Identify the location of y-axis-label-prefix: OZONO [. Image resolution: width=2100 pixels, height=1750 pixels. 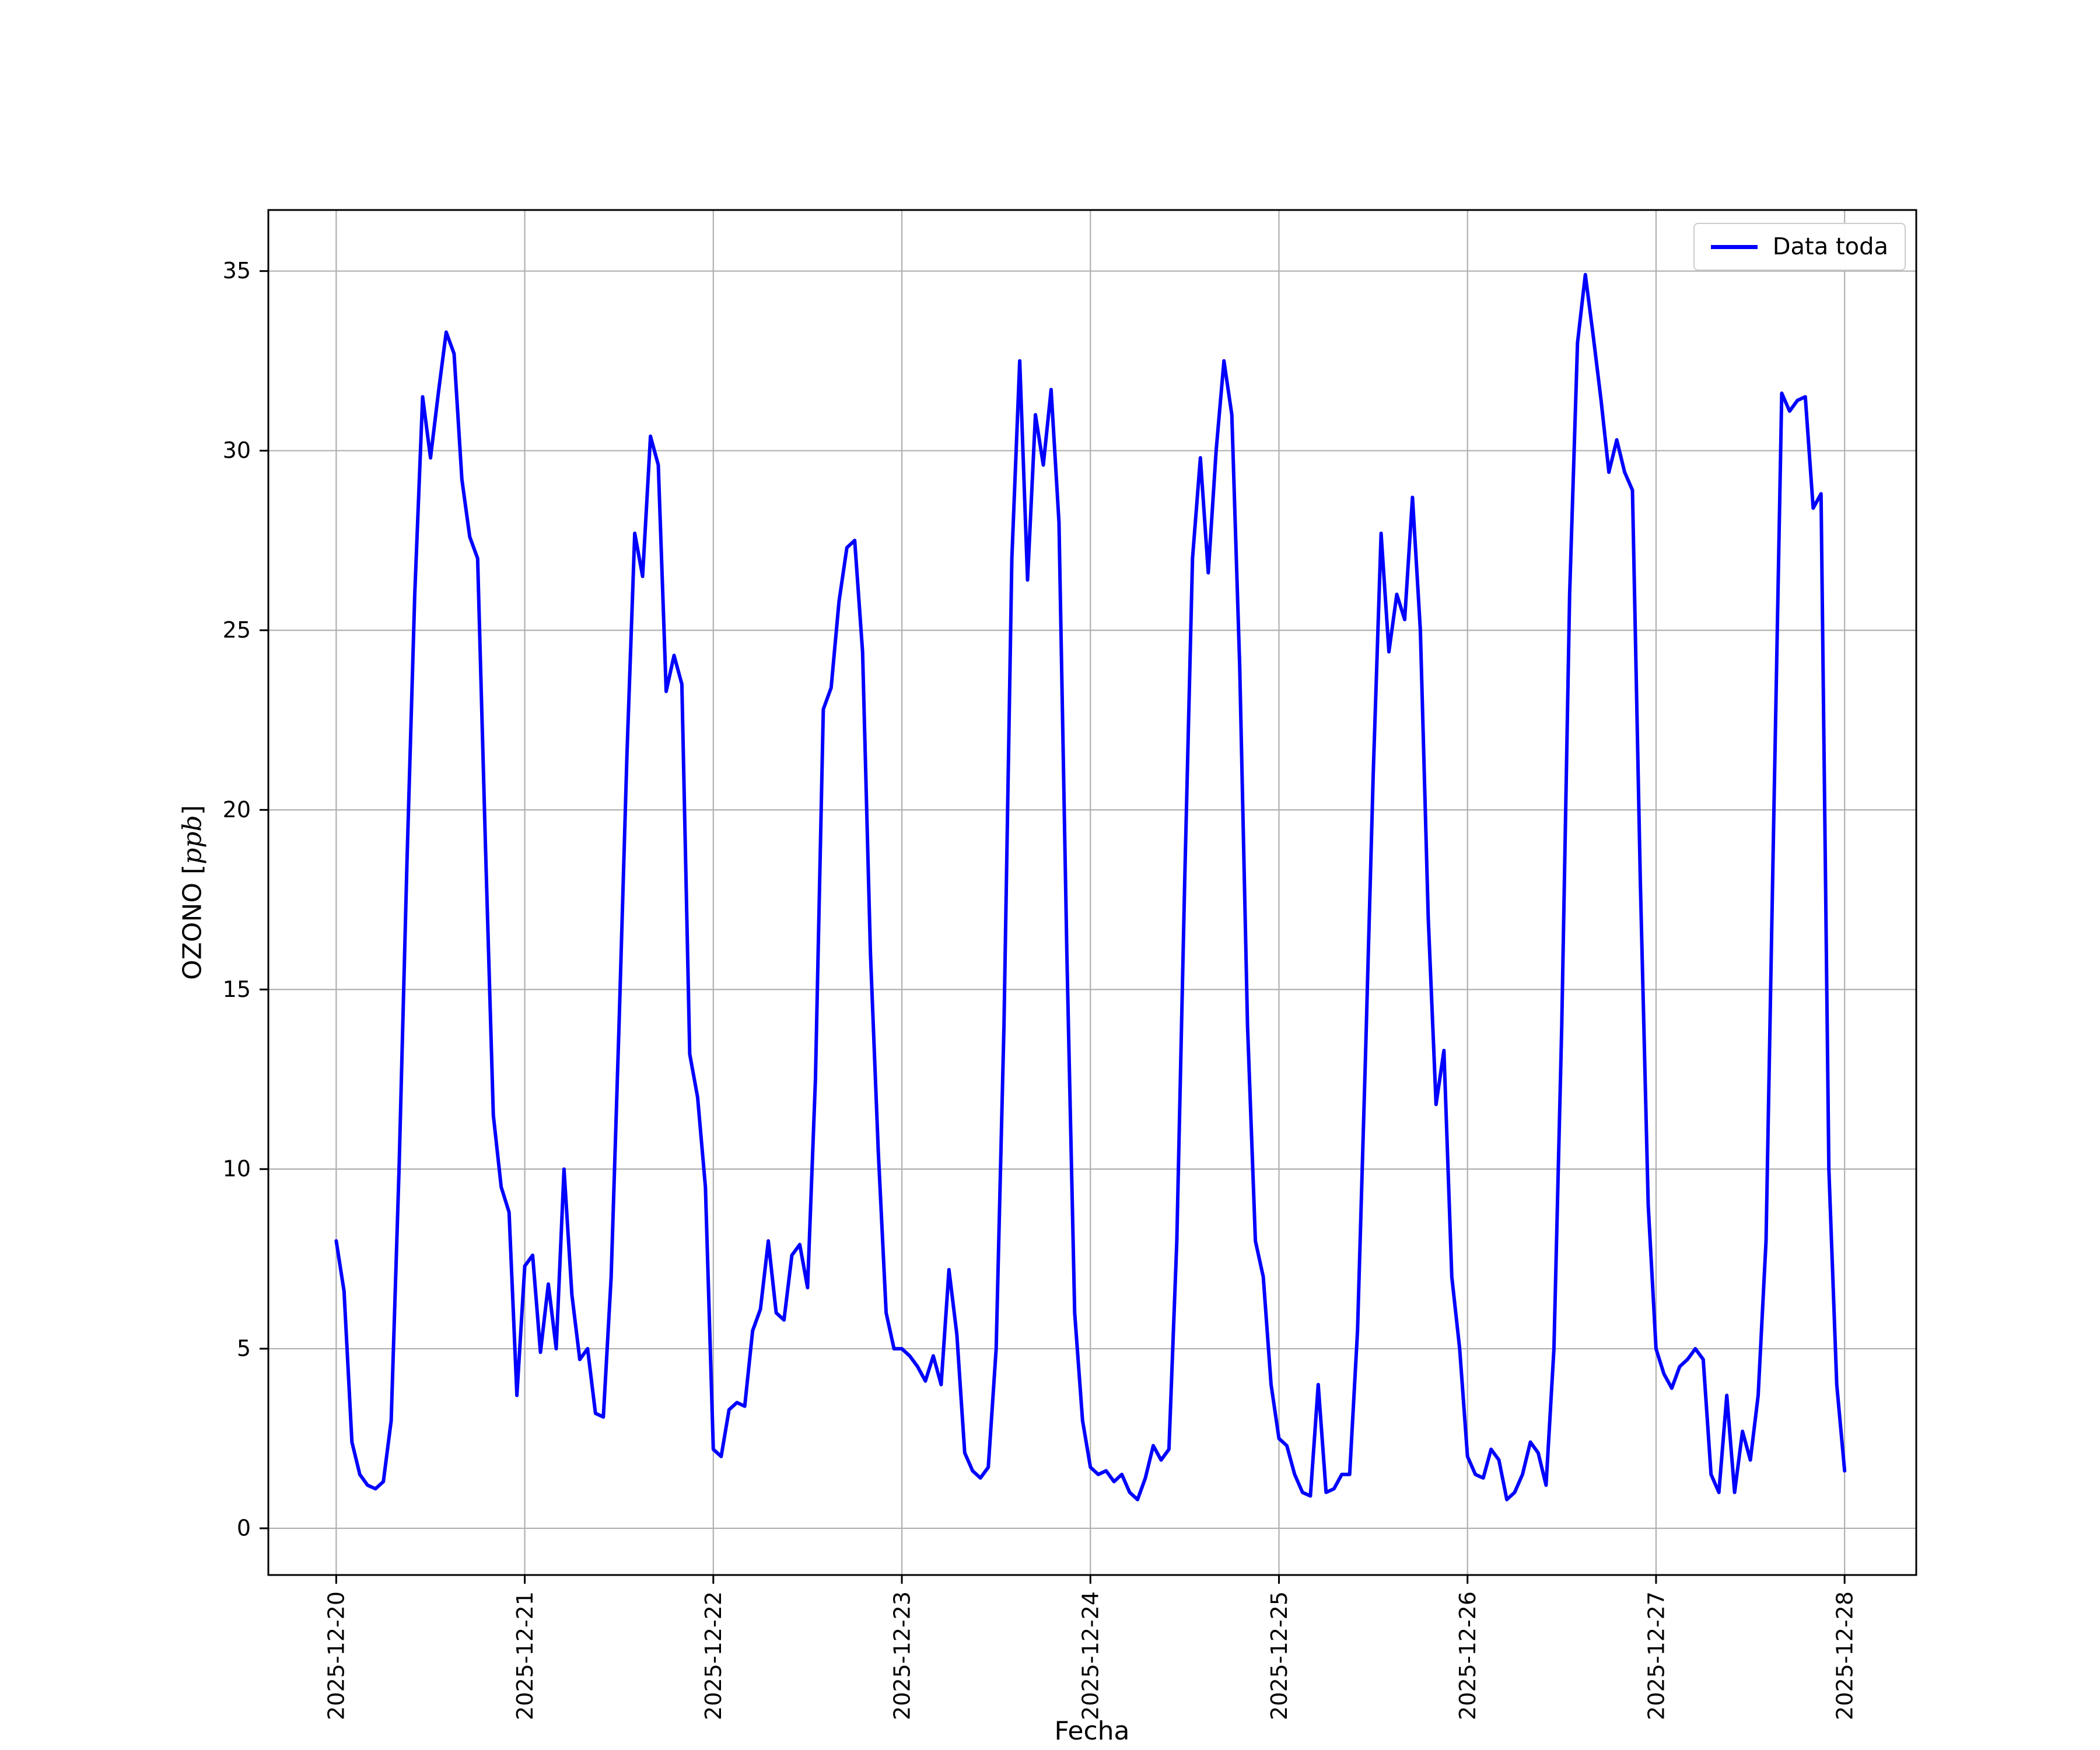
(192, 922).